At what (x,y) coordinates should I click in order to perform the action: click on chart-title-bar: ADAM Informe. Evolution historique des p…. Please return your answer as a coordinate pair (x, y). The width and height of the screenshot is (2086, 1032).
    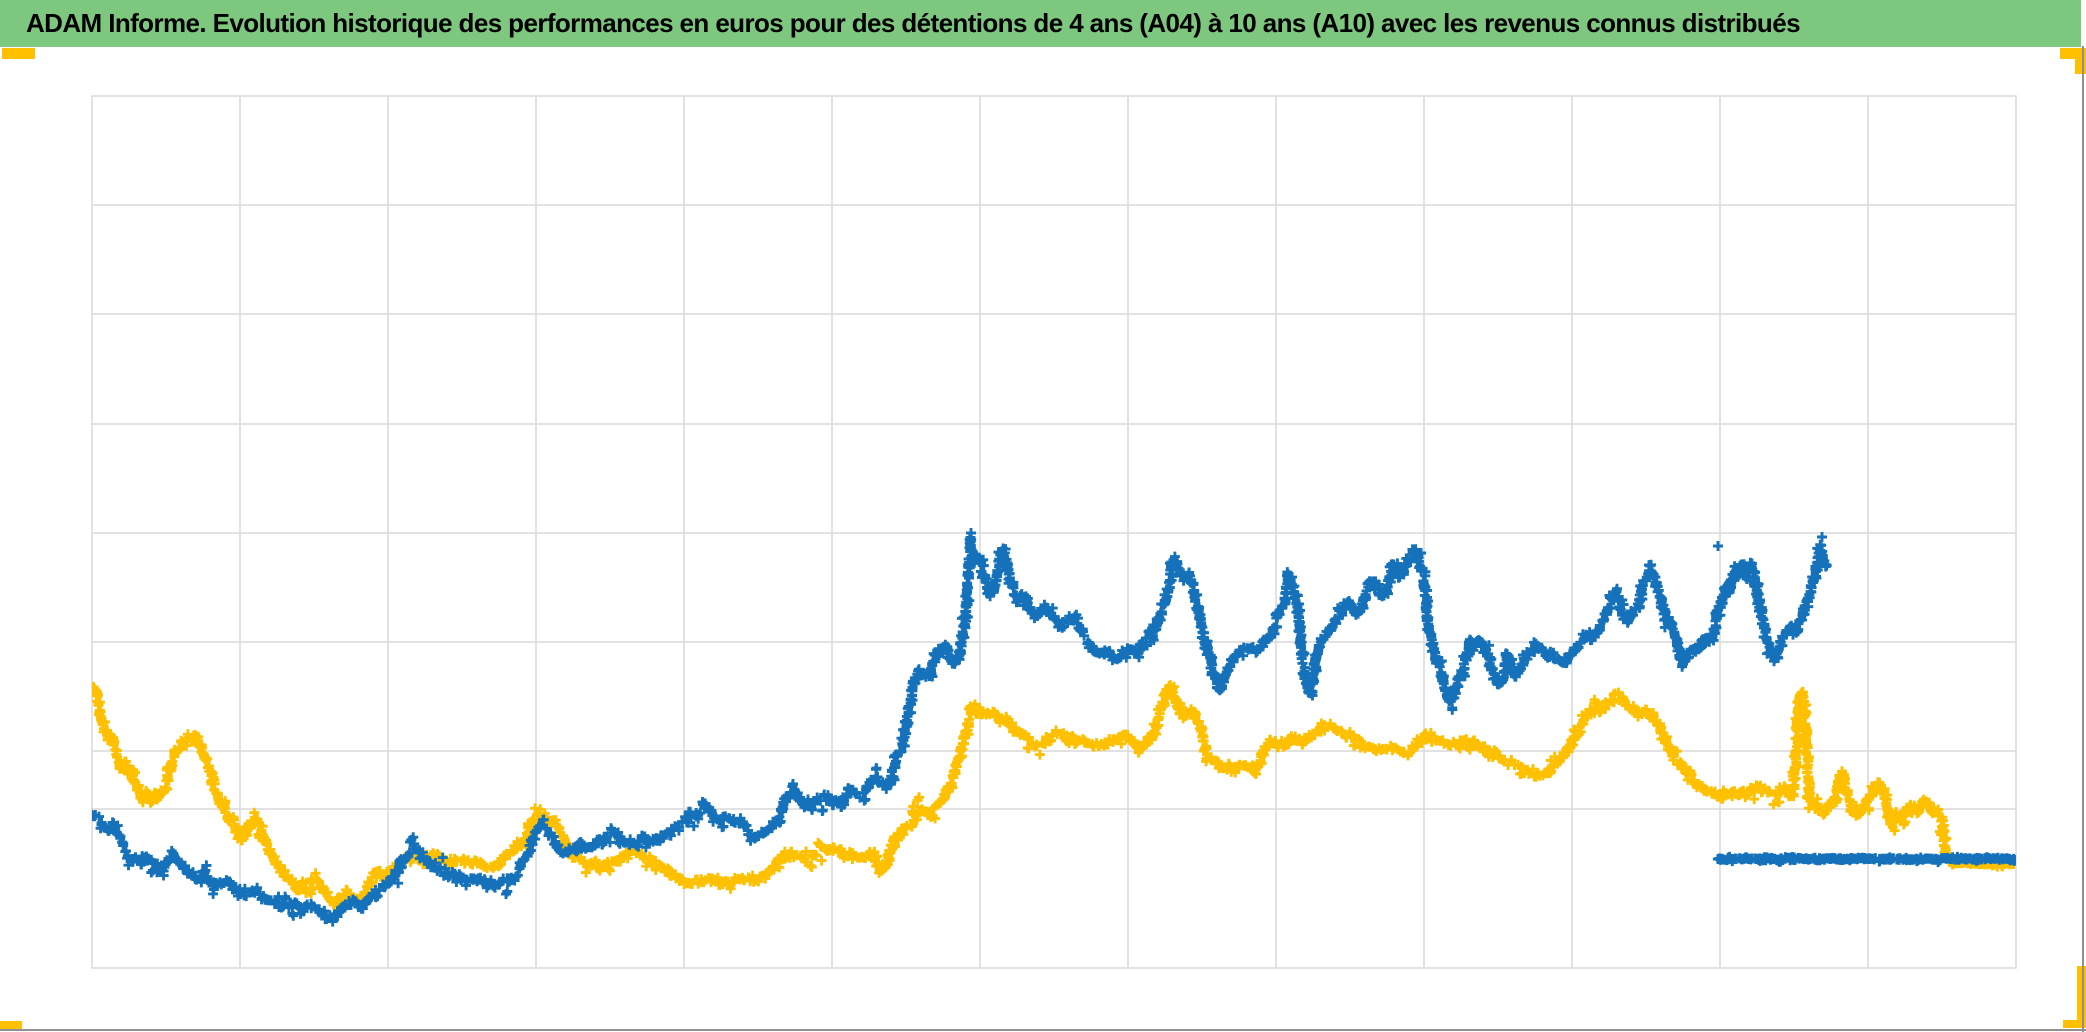
    Looking at the image, I should click on (1040, 23).